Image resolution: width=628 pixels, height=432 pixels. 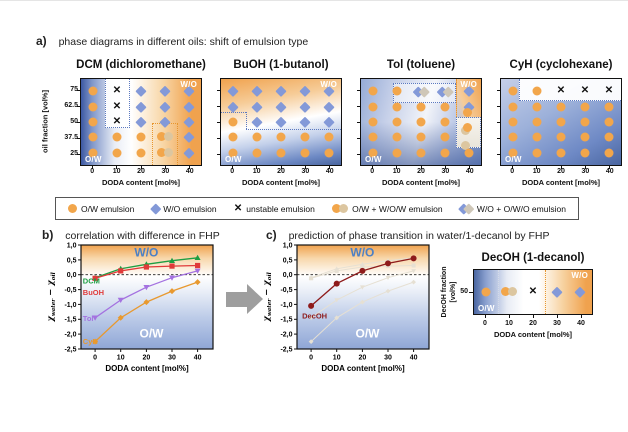 I want to click on x-tick-label: 20, so click(x=561, y=171).